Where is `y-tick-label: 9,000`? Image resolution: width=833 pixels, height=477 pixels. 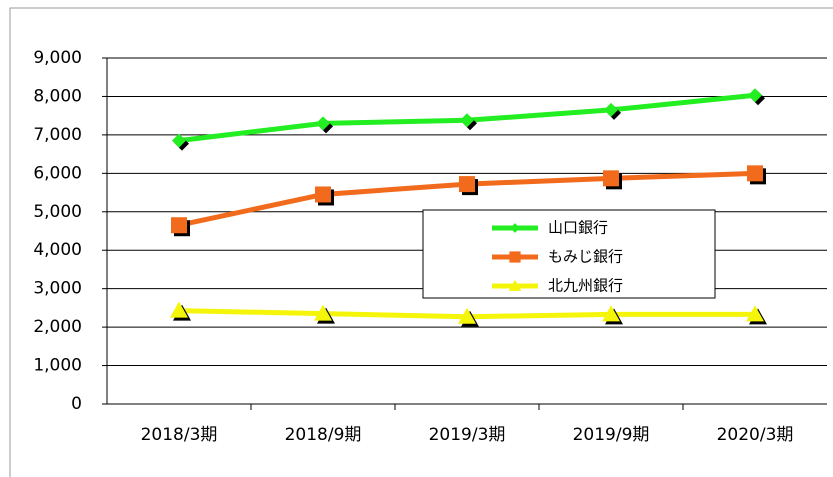 y-tick-label: 9,000 is located at coordinates (57, 58).